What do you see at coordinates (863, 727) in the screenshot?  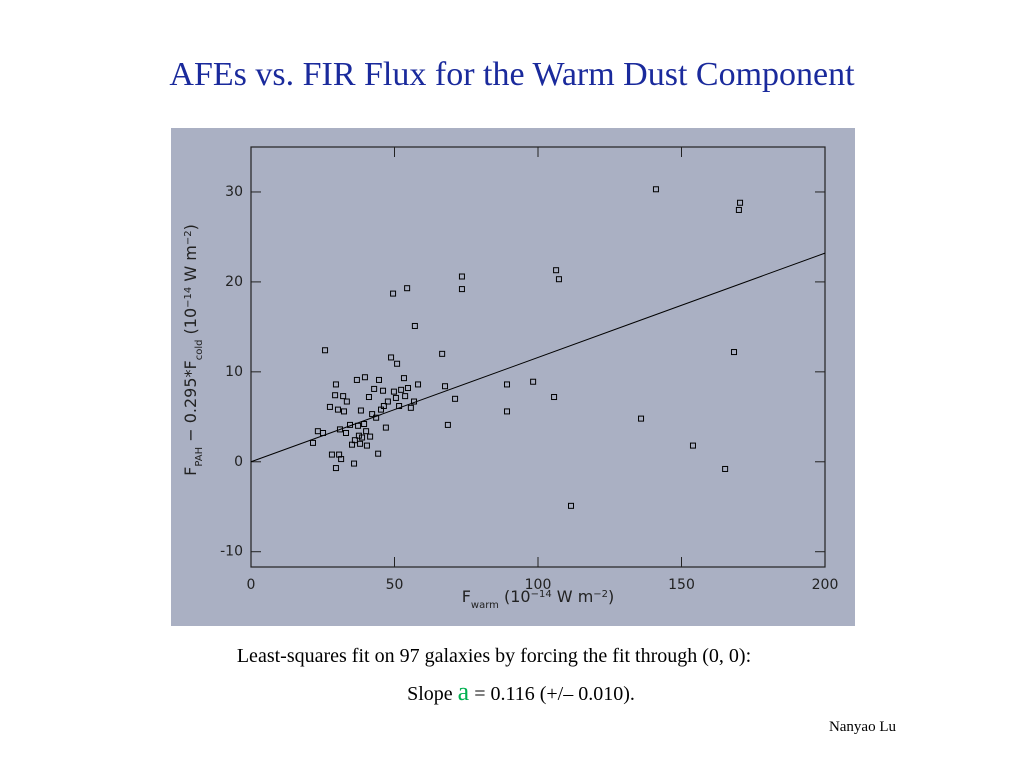 I see `author: Nanyao Lu` at bounding box center [863, 727].